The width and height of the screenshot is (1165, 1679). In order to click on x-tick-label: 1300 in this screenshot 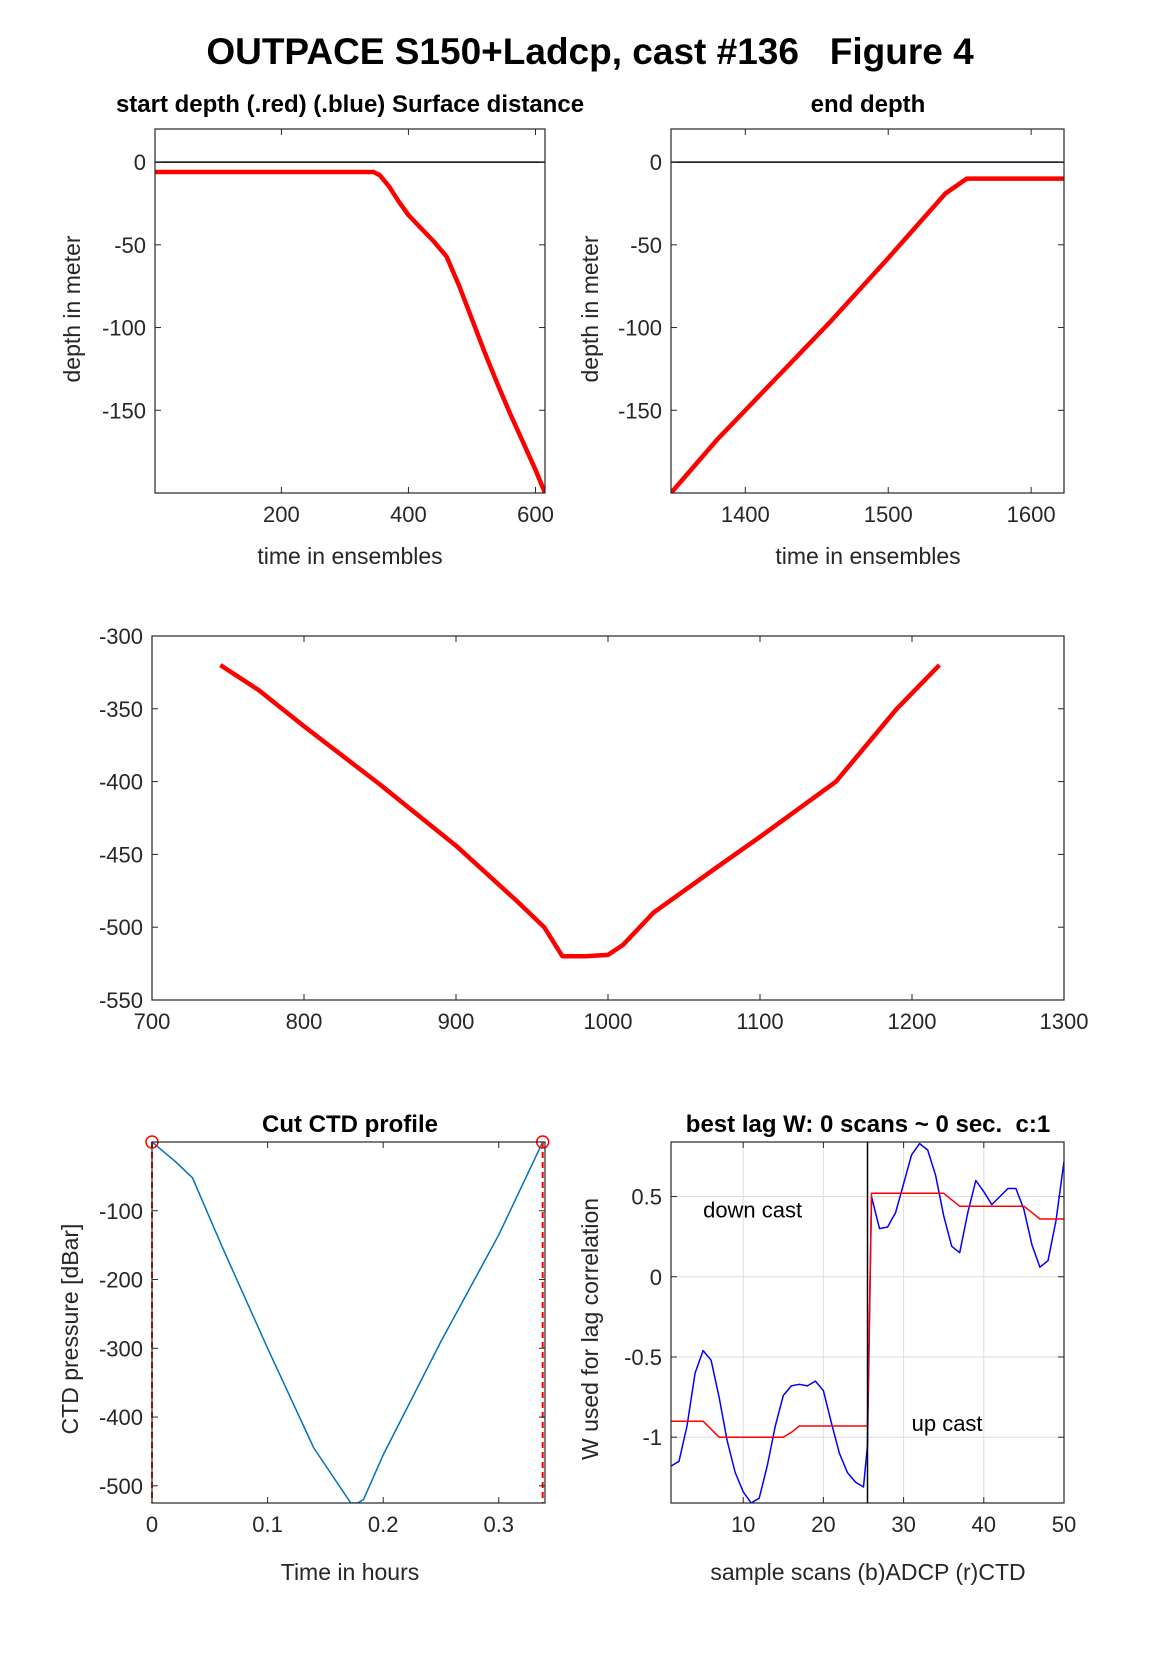, I will do `click(1064, 1021)`.